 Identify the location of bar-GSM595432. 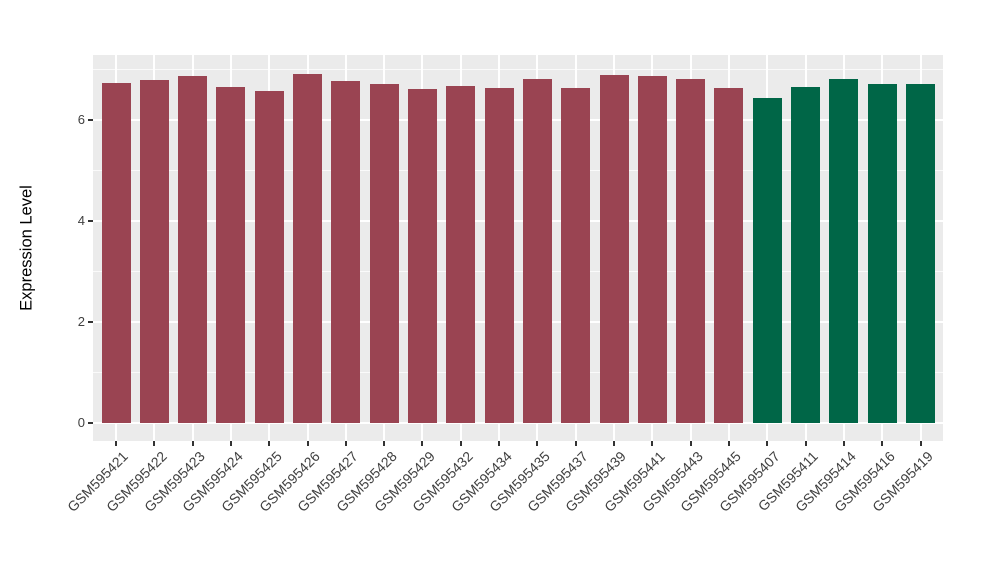
(461, 254).